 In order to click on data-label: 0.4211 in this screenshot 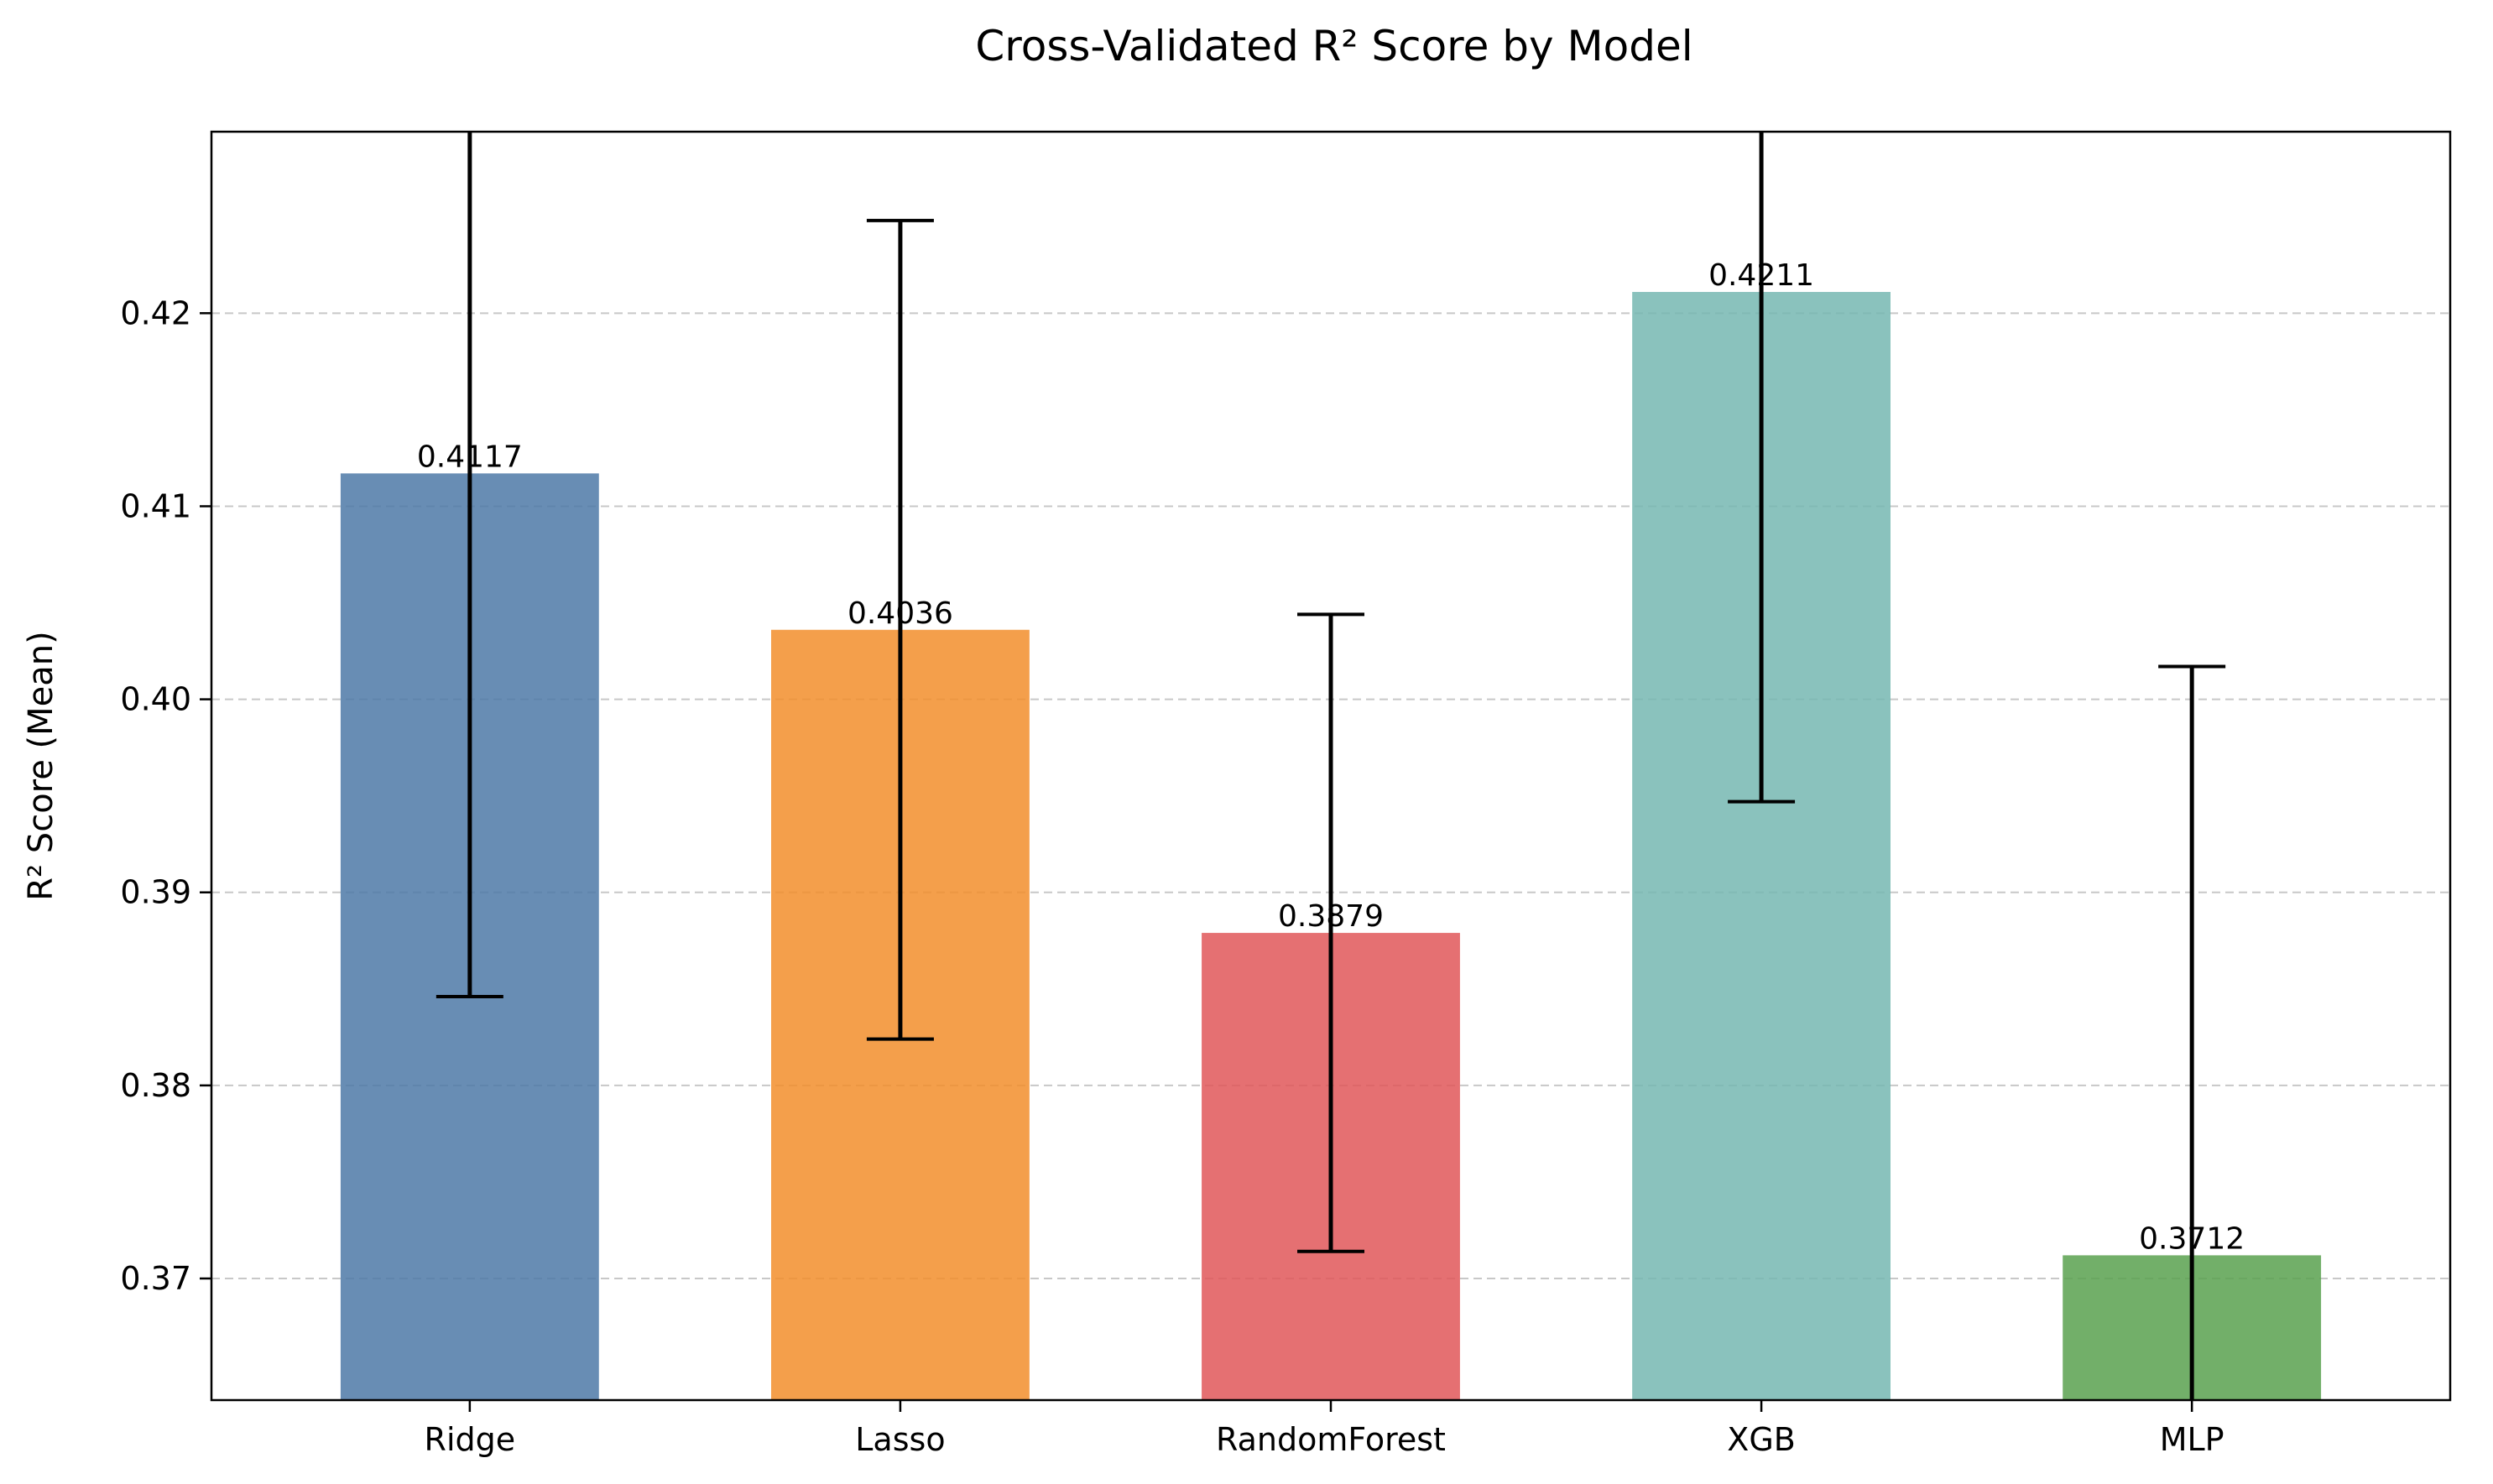, I will do `click(1761, 275)`.